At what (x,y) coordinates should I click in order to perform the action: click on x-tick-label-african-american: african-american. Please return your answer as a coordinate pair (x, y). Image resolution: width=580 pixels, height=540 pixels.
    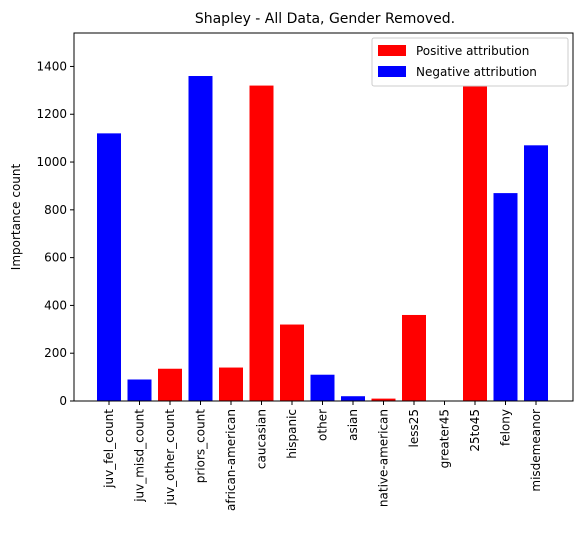
    Looking at the image, I should click on (231, 460).